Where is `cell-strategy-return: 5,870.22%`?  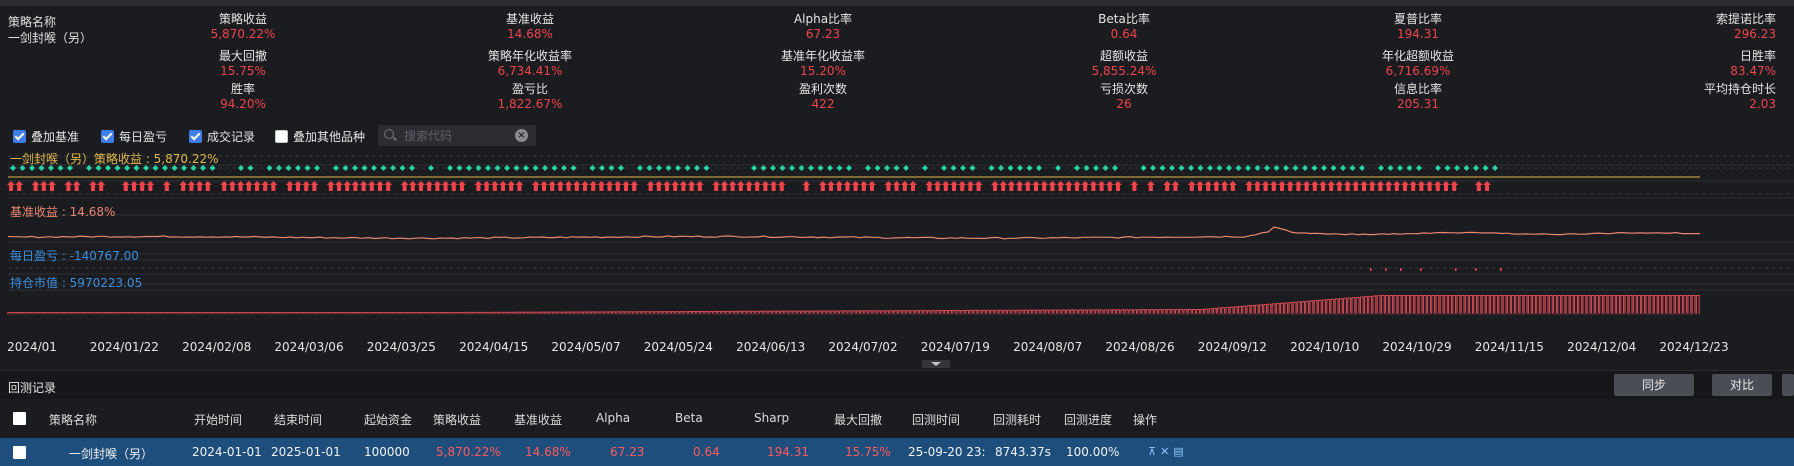 cell-strategy-return: 5,870.22% is located at coordinates (468, 452).